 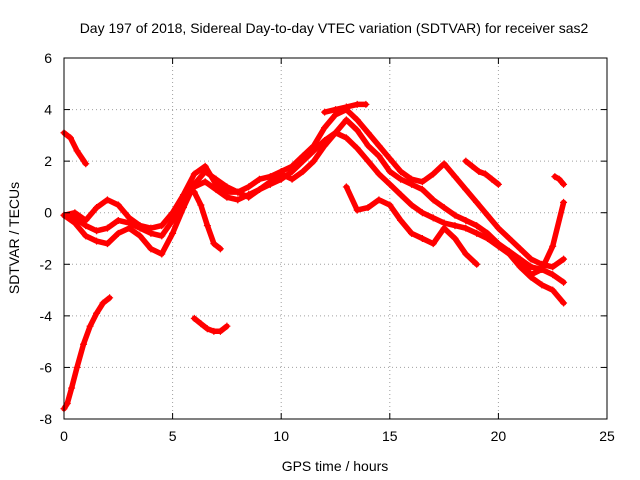 What do you see at coordinates (173, 436) in the screenshot?
I see `x-tick-label: 5` at bounding box center [173, 436].